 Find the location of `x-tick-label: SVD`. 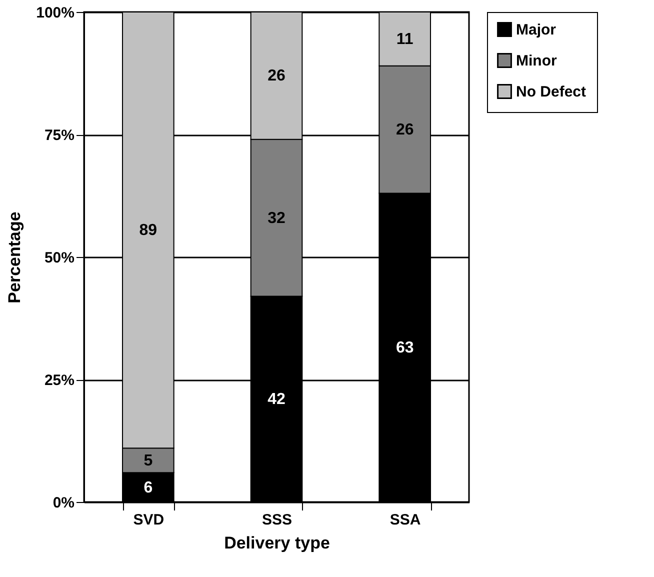

x-tick-label: SVD is located at coordinates (148, 520).